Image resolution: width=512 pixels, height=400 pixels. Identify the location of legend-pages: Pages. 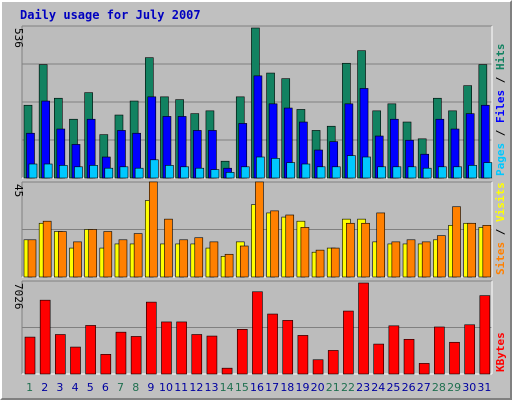
(500, 159).